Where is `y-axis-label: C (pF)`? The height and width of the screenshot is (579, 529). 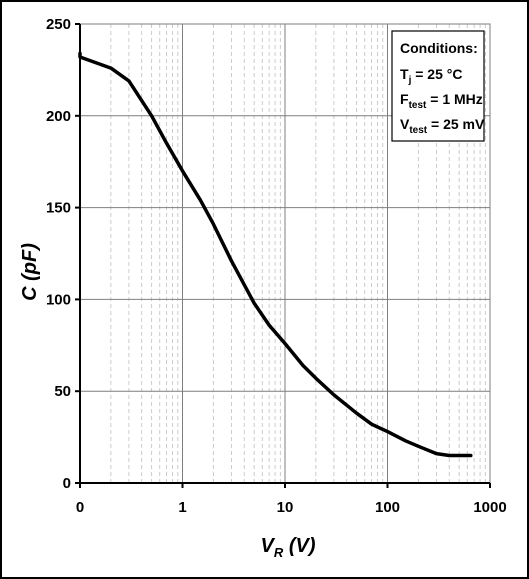
y-axis-label: C (pF) is located at coordinates (30, 272).